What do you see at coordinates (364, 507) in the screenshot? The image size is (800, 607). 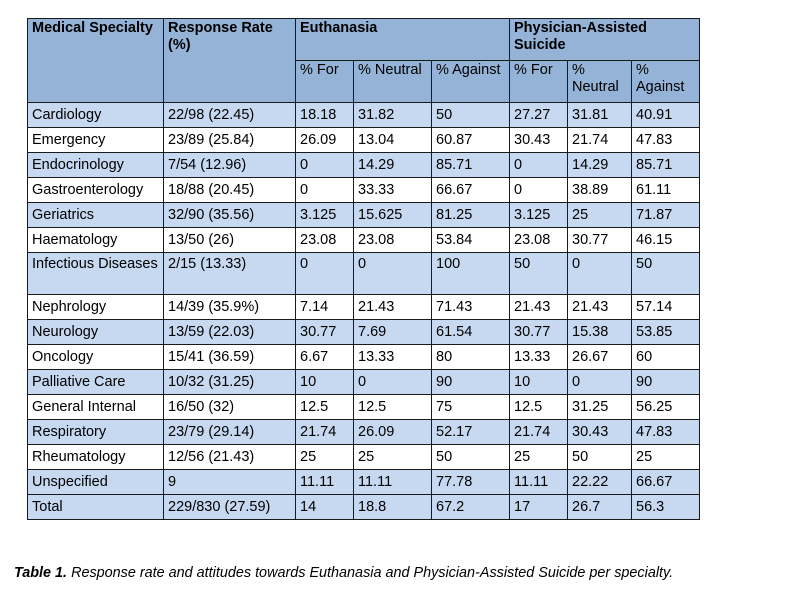 I see `table-row: Total 229/830 (27.59) 14 18.8 67.2 17 26.7 56.3` at bounding box center [364, 507].